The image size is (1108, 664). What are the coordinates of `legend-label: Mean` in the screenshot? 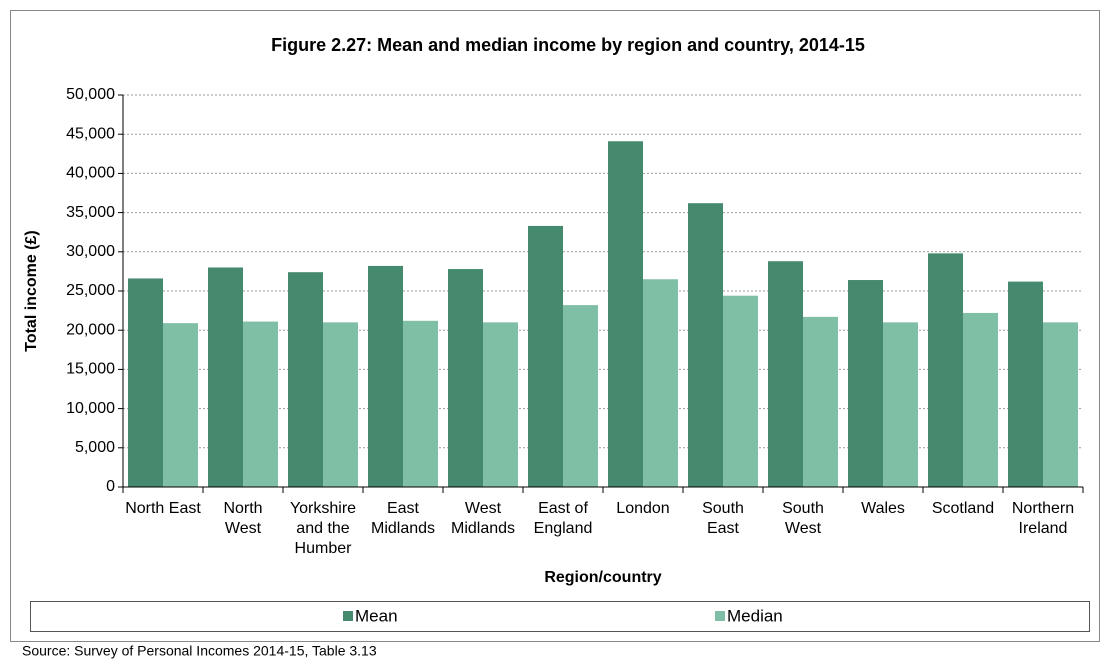 It's located at (376, 615).